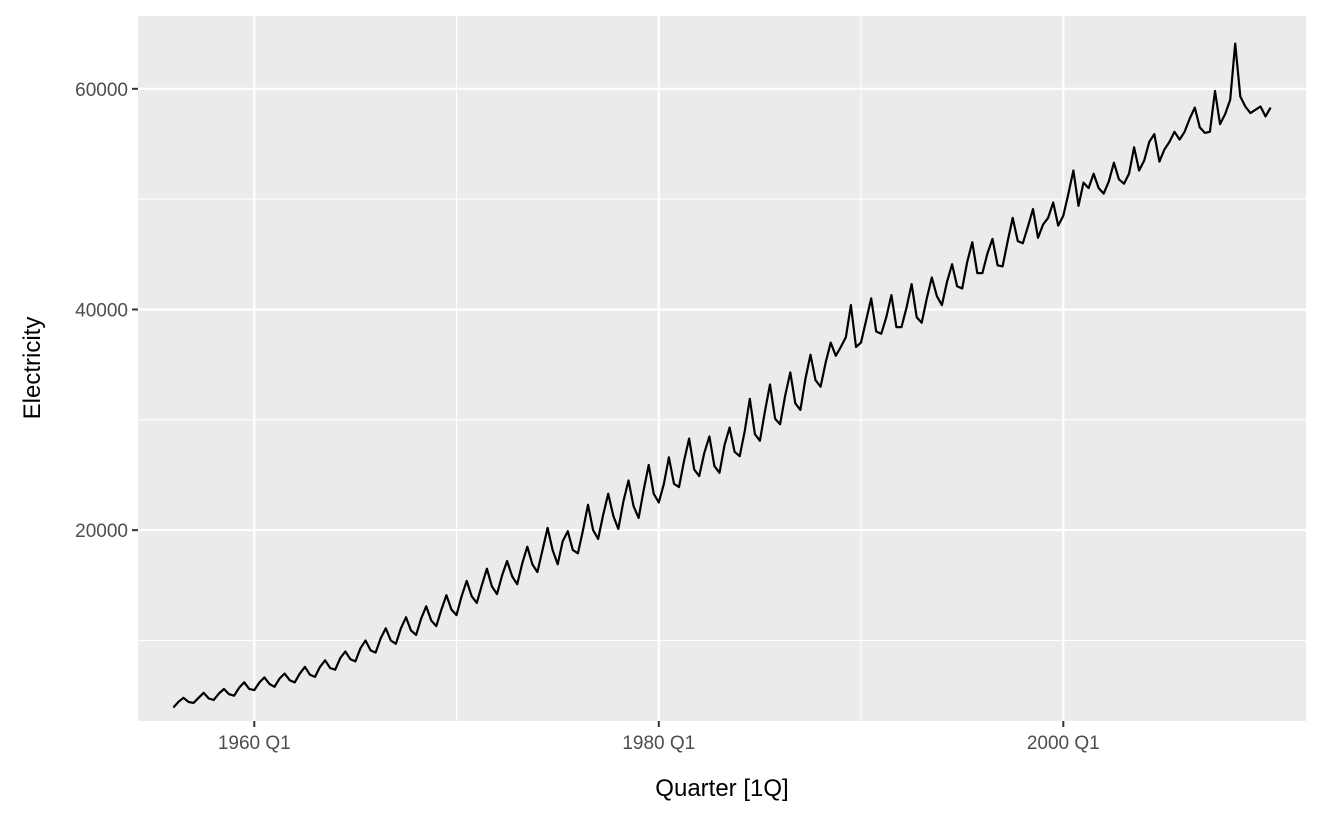 The height and width of the screenshot is (817, 1322). Describe the element at coordinates (101, 531) in the screenshot. I see `y-tick-label: 20000` at that location.